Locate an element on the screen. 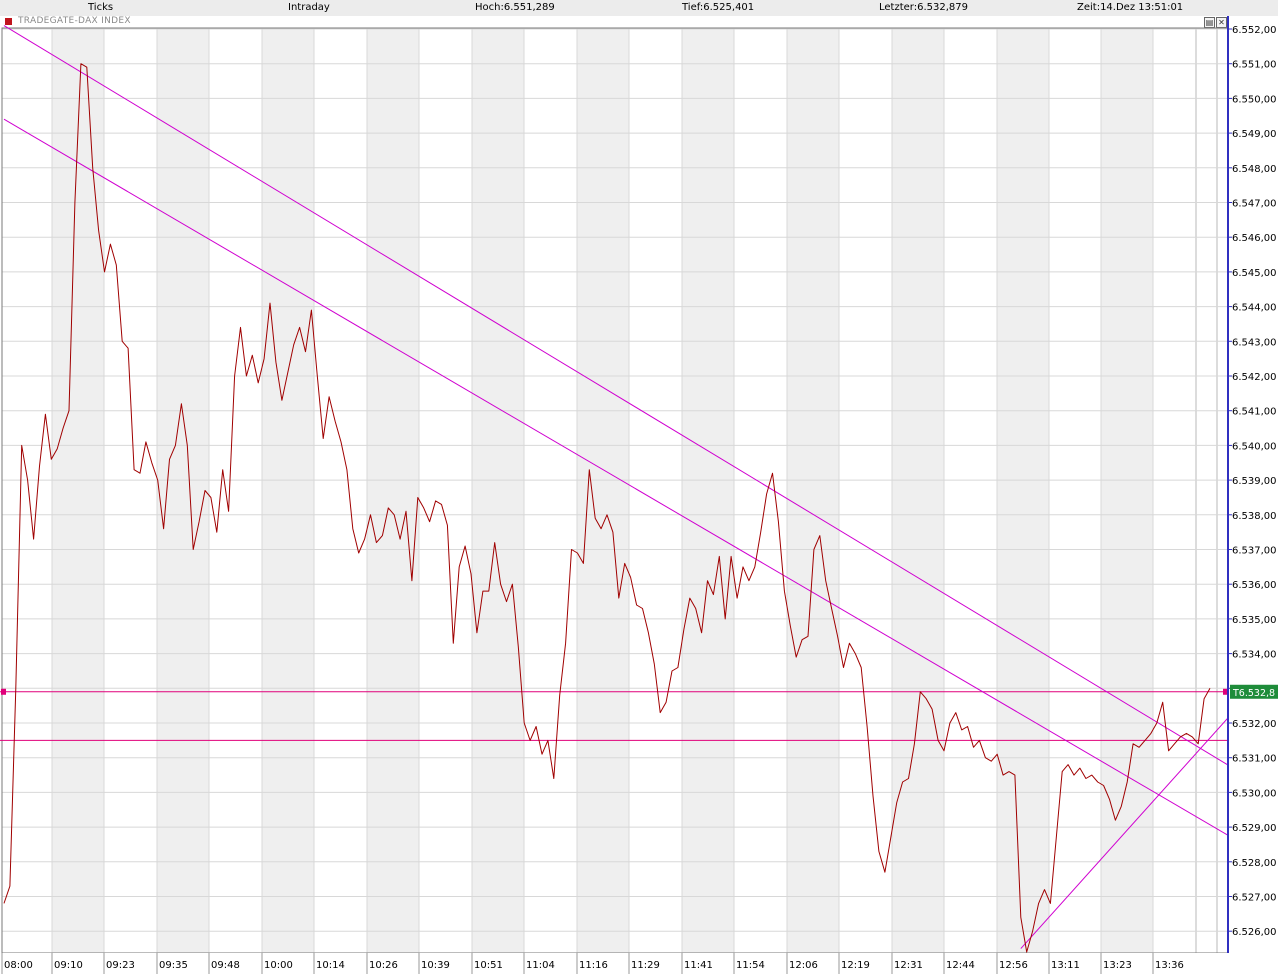  x-tick-label: 10:14 is located at coordinates (330, 965).